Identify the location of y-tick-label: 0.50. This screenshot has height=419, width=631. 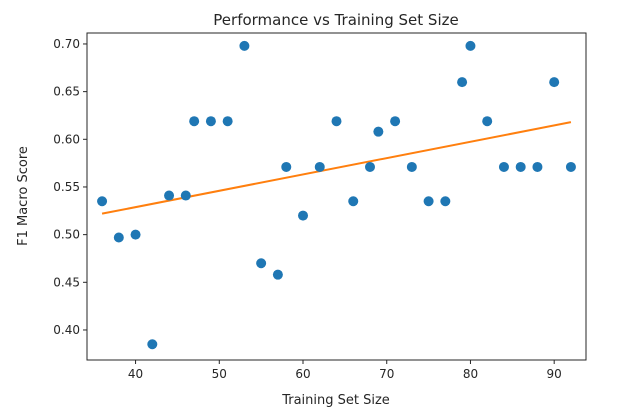
(66, 235).